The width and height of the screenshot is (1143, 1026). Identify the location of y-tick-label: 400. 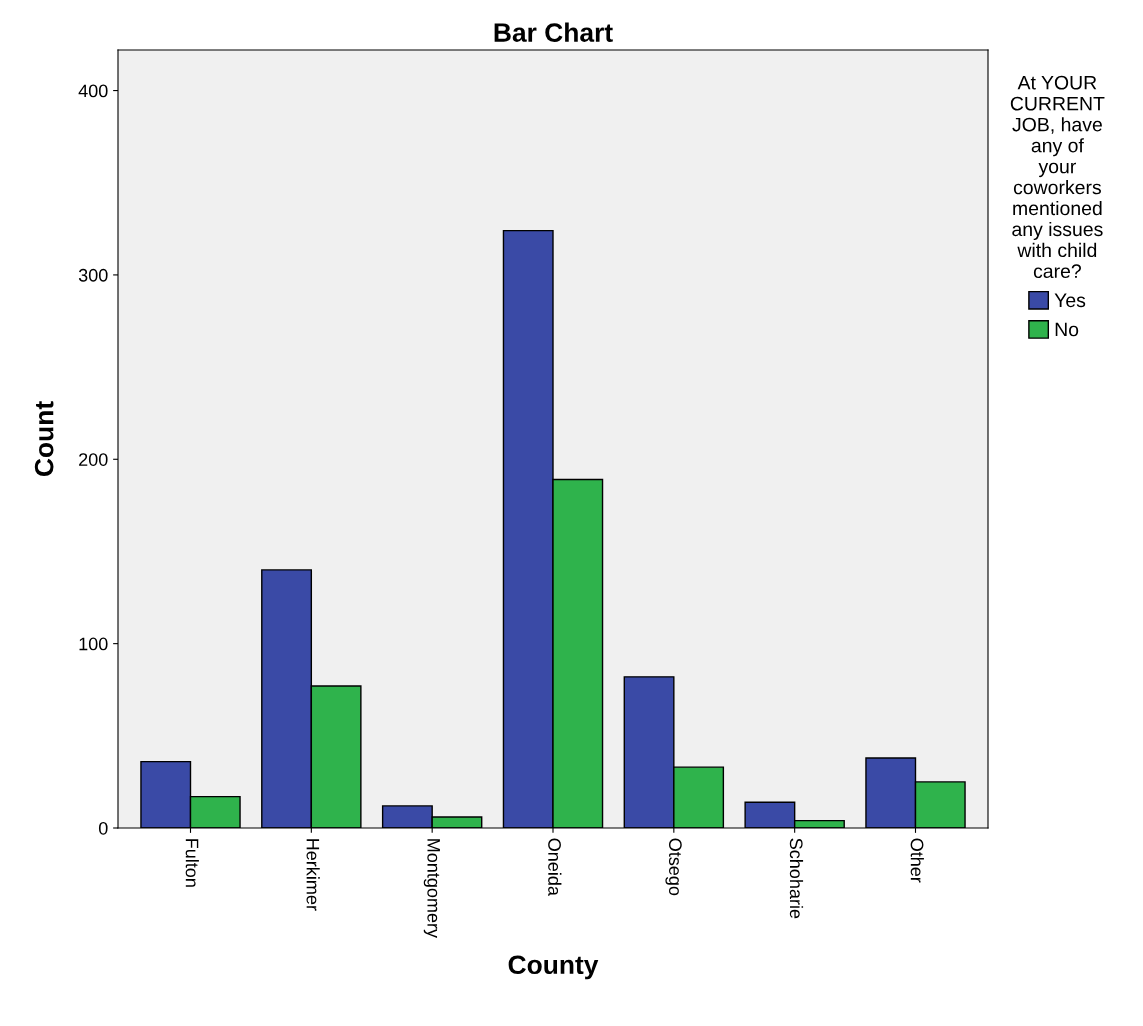
(93, 91).